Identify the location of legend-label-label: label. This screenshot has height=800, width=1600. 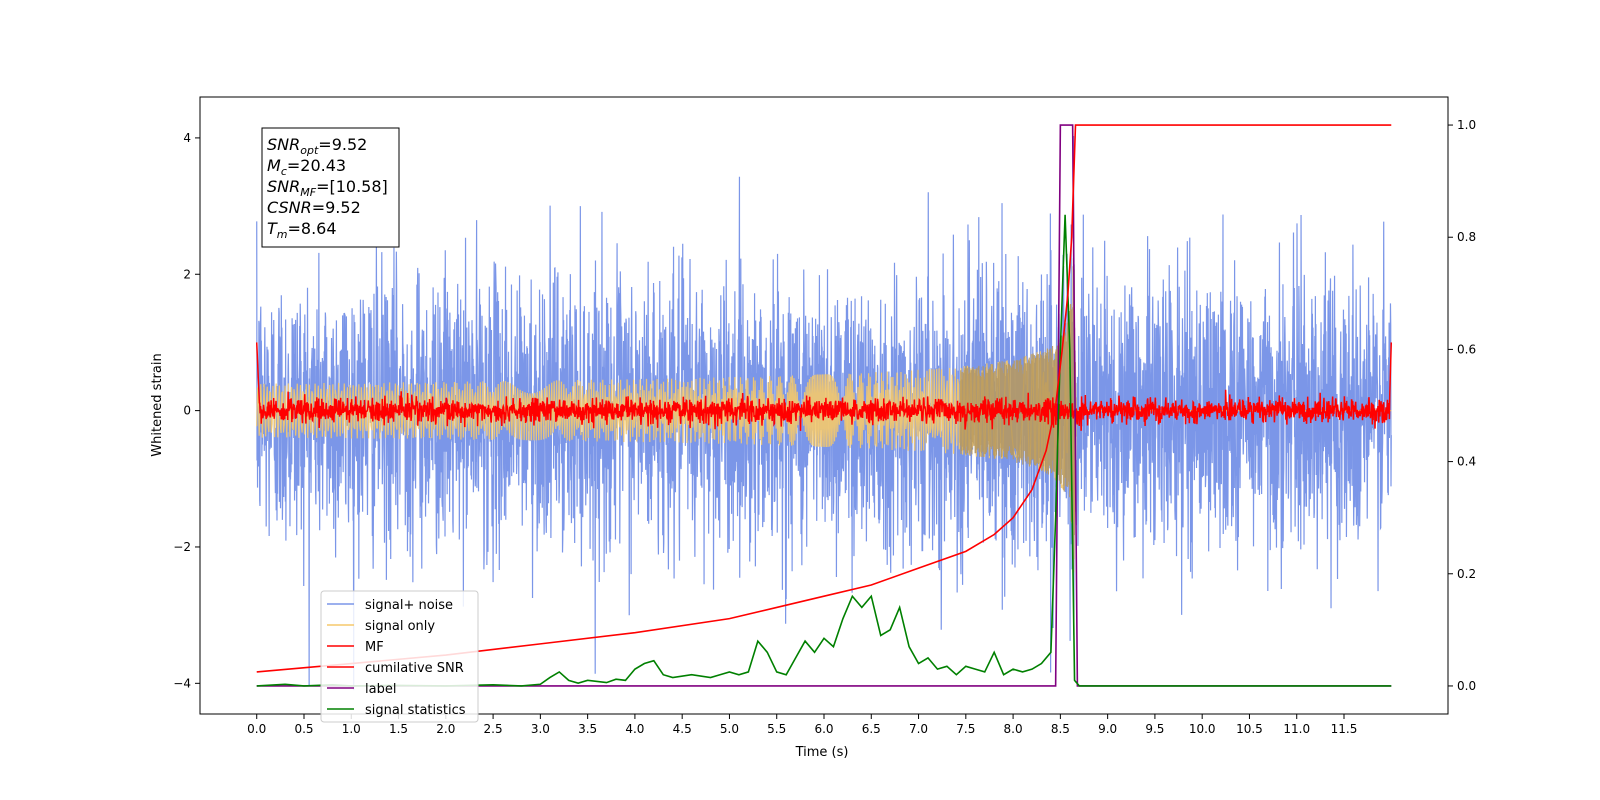
(380, 689).